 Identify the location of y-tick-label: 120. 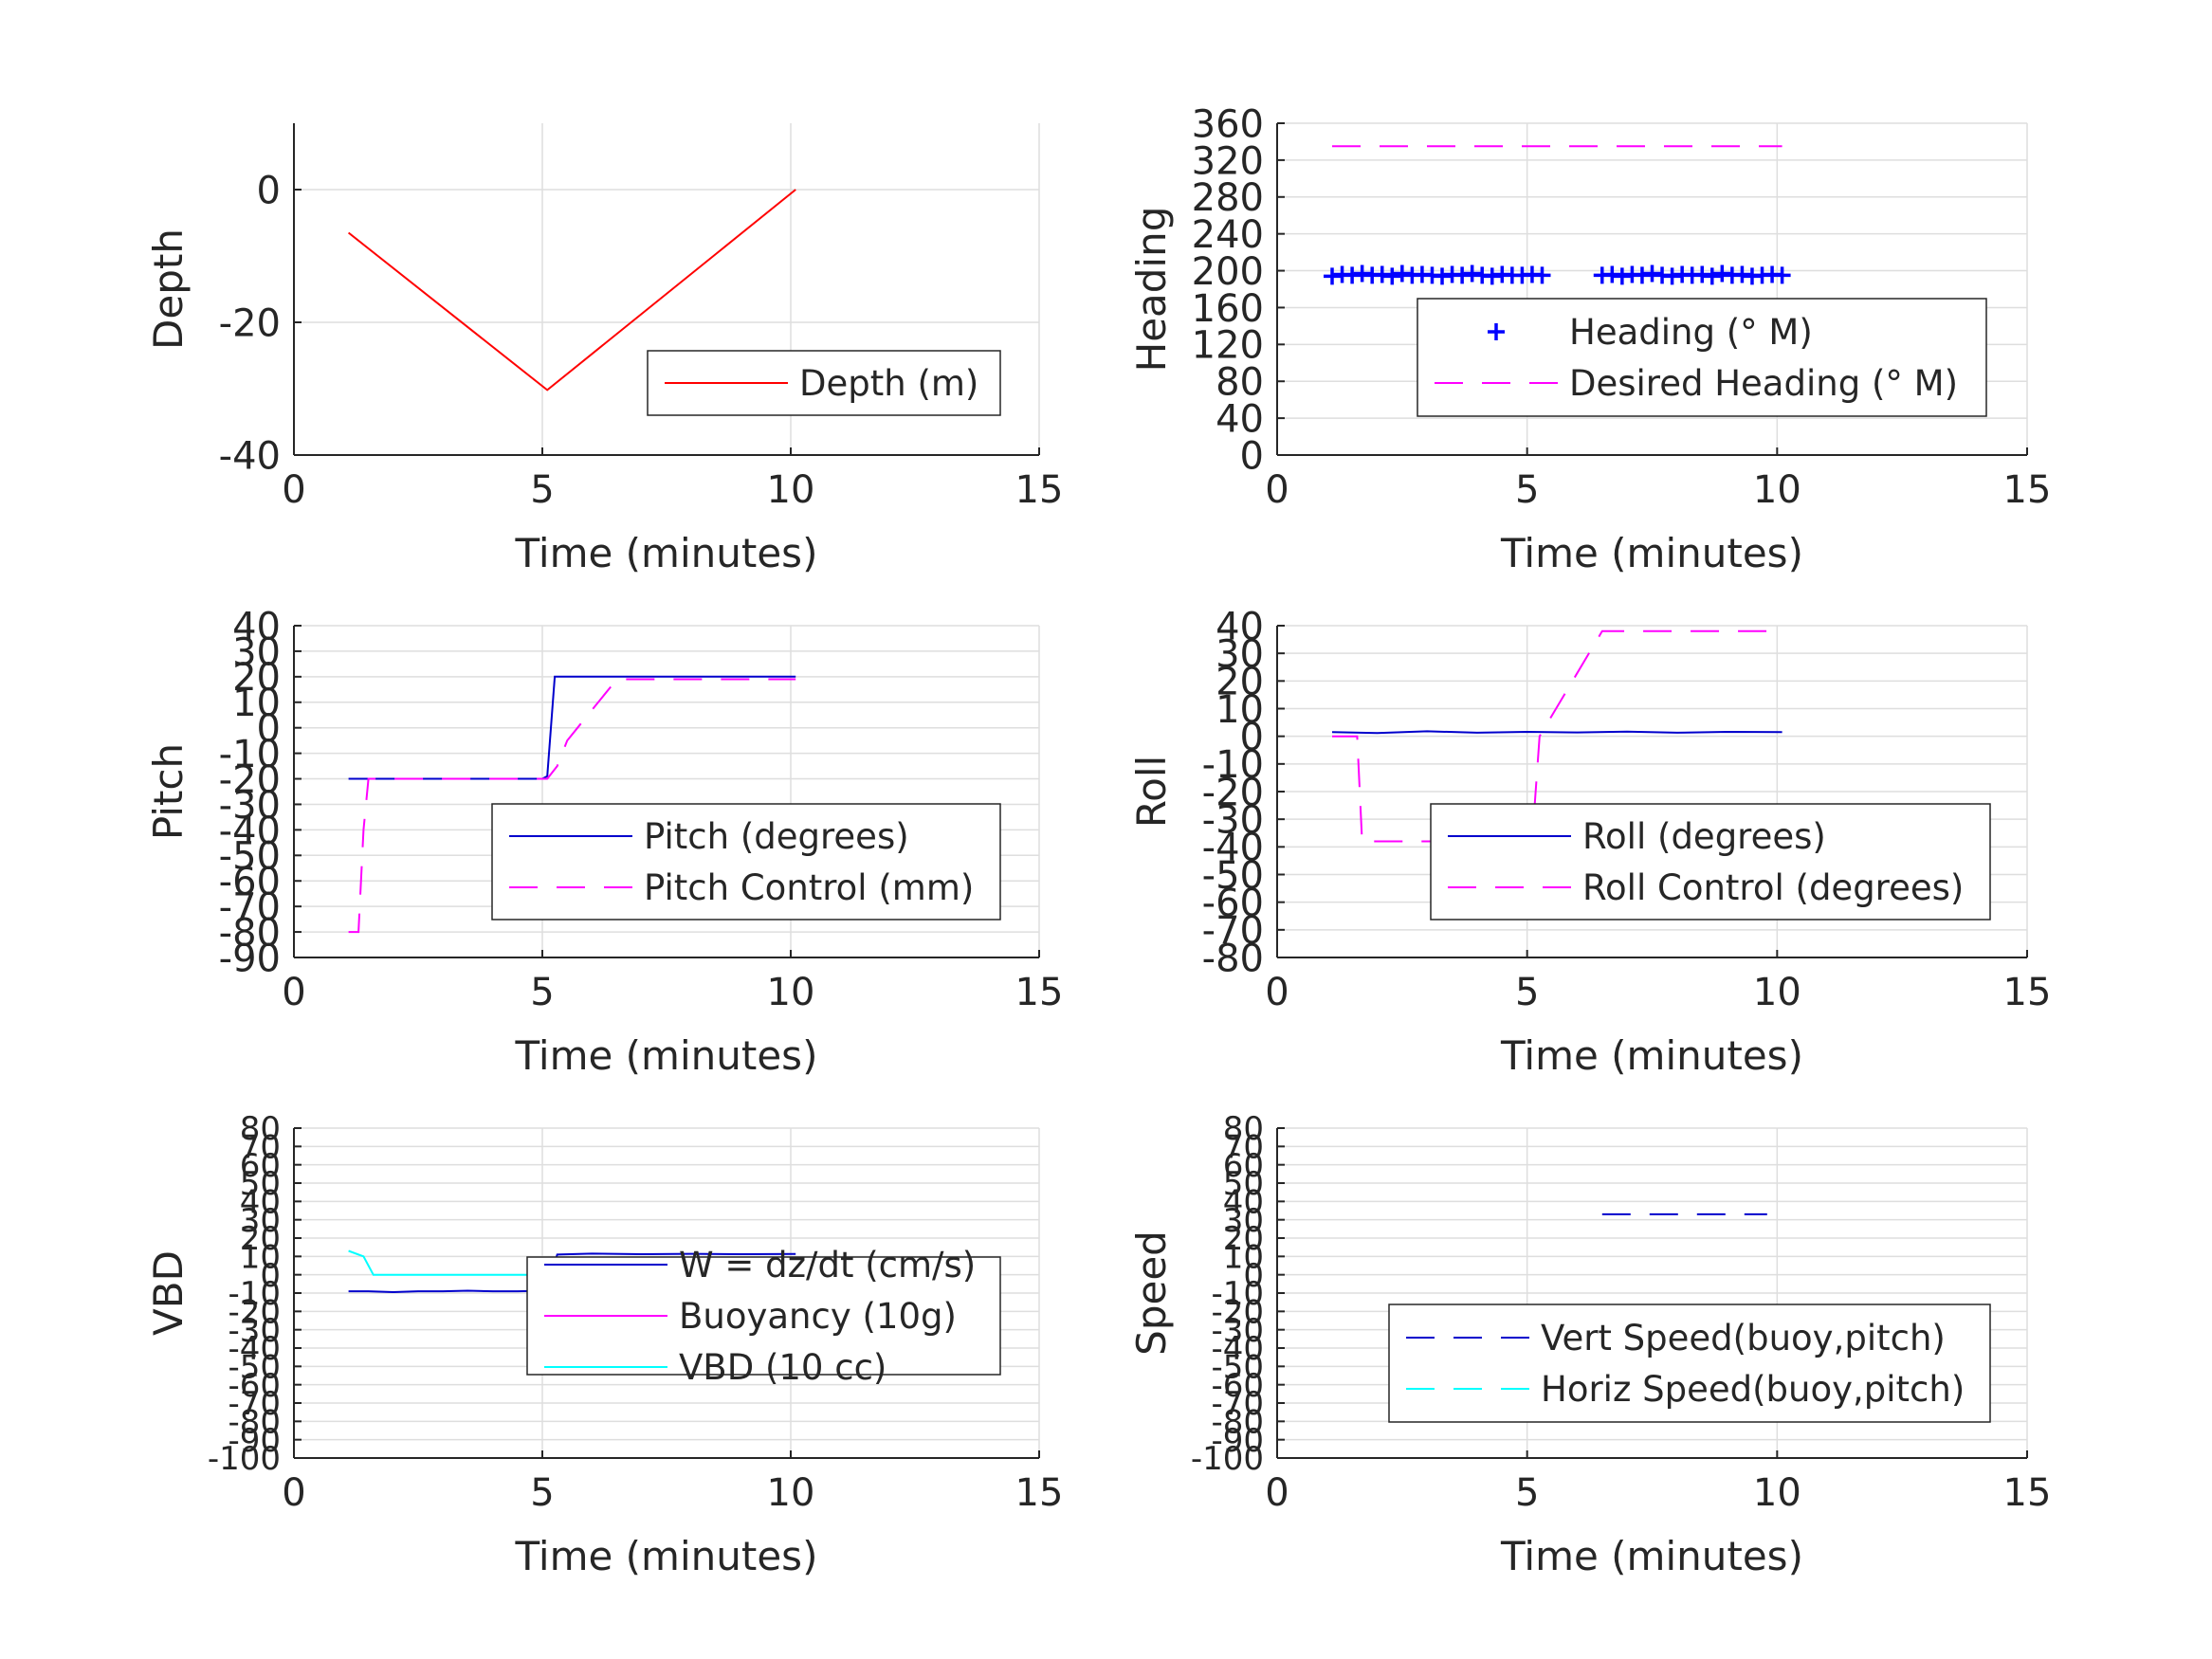
(1228, 346).